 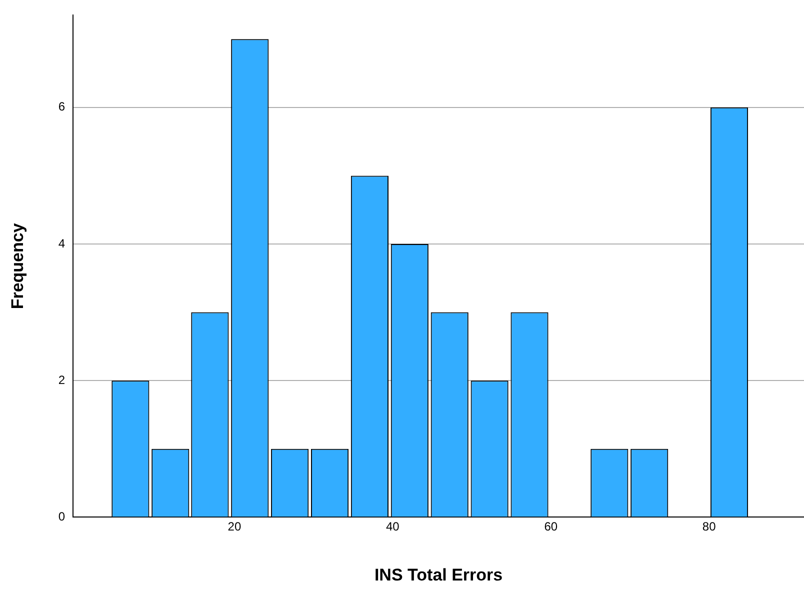 I want to click on x-axis-title: INS Total Errors, so click(x=438, y=574).